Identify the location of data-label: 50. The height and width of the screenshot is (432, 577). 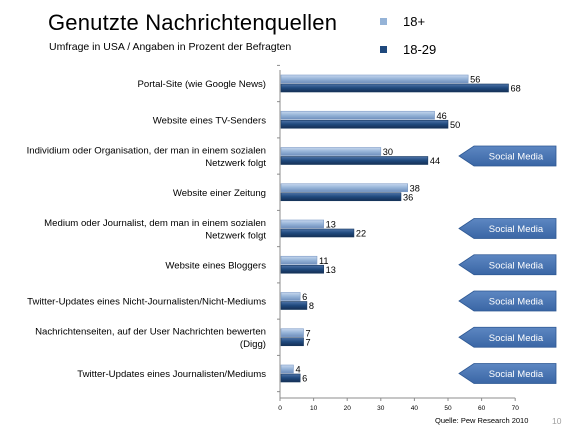
(455, 125).